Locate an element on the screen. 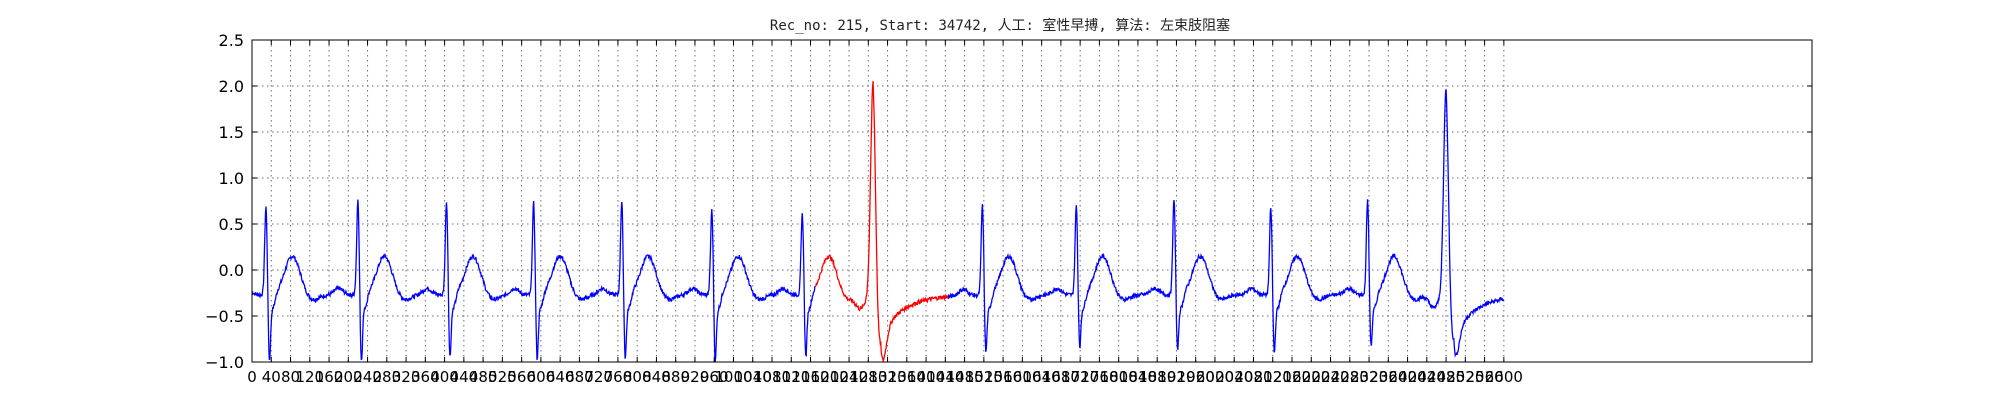 The width and height of the screenshot is (2000, 400). x-tick-label: 1480 is located at coordinates (964, 377).